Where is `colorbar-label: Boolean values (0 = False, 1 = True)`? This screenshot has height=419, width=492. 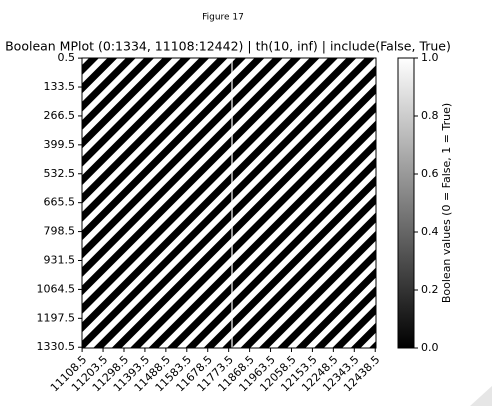 colorbar-label: Boolean values (0 = False, 1 = True) is located at coordinates (446, 203).